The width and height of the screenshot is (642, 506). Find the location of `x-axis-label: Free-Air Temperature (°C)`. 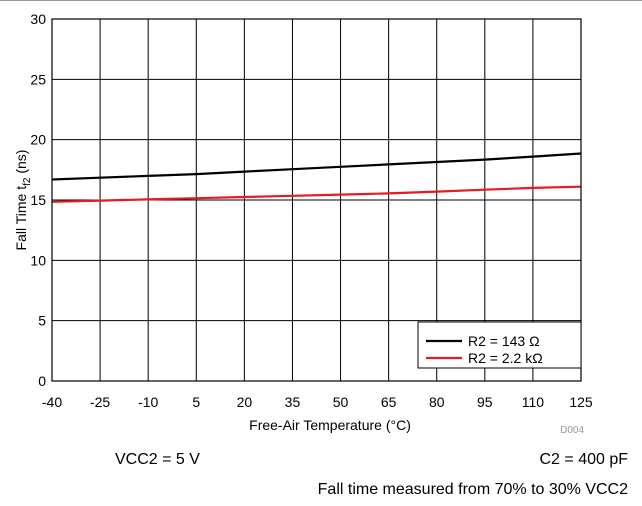

x-axis-label: Free-Air Temperature (°C) is located at coordinates (330, 425).